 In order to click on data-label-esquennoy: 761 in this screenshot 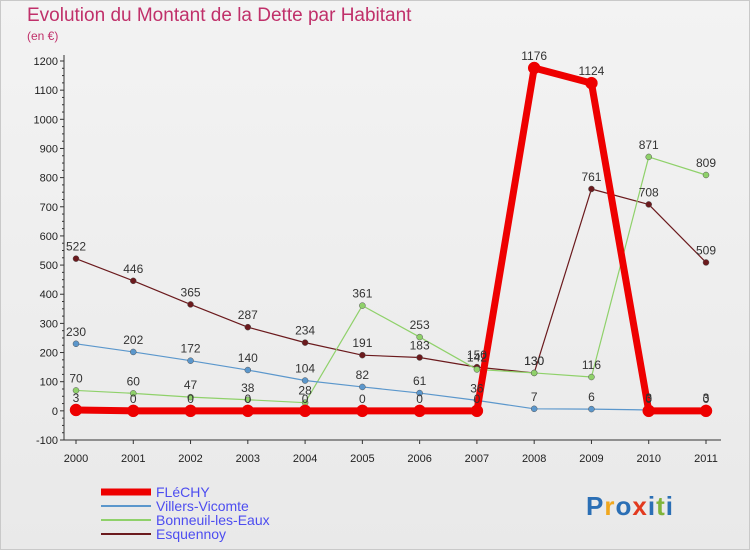, I will do `click(591, 177)`.